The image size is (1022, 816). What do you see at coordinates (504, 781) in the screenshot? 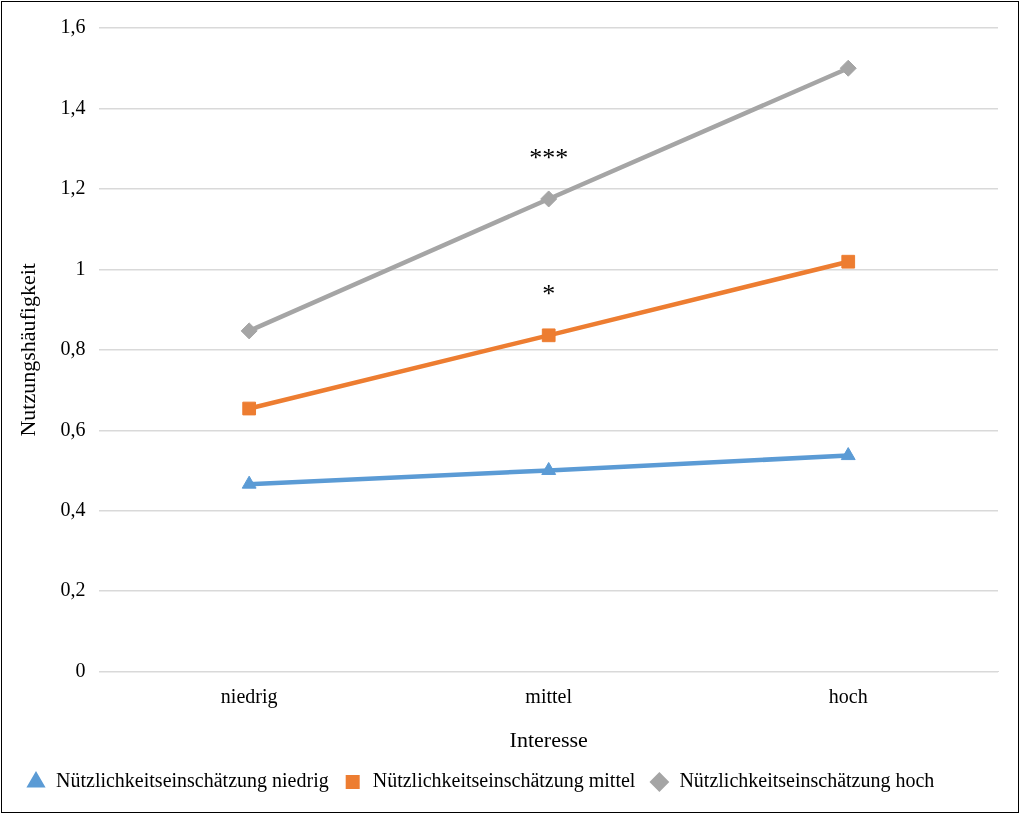
I see `legend-label: Nützlichkeitseinschätzung mittel` at bounding box center [504, 781].